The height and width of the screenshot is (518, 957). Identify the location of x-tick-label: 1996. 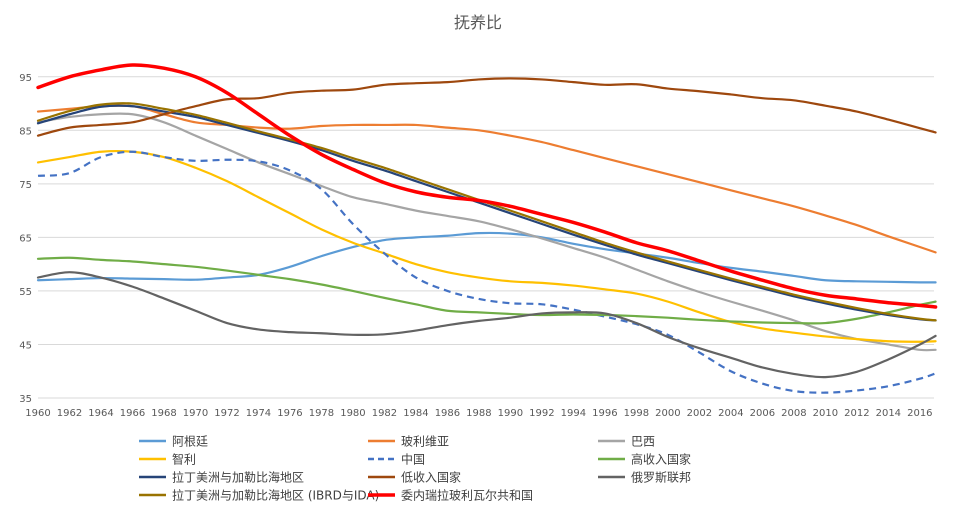
(604, 413).